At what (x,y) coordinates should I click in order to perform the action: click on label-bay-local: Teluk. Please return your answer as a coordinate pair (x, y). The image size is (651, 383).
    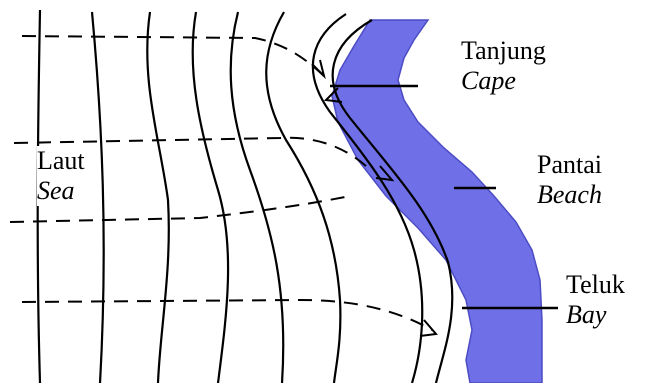
    Looking at the image, I should click on (595, 285).